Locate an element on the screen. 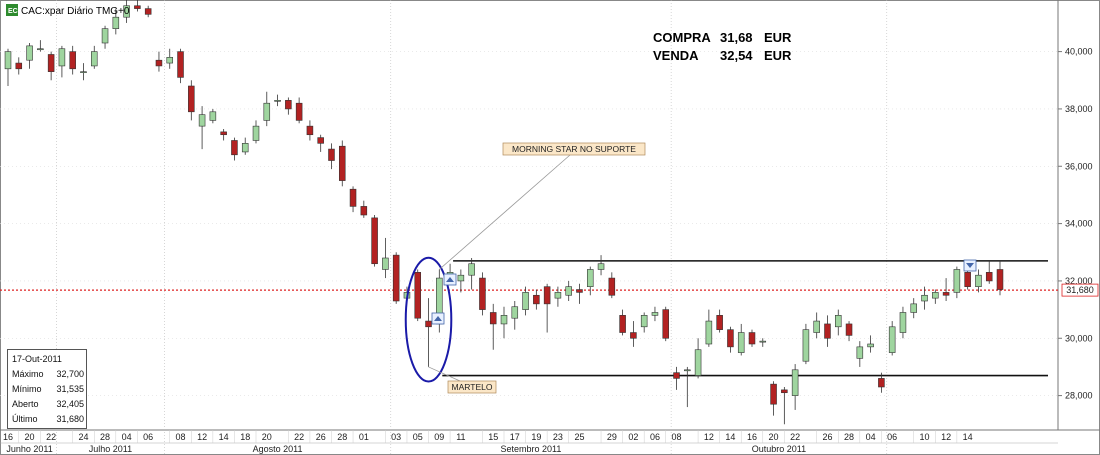 This screenshot has width=1100, height=455. annotation-leader-line is located at coordinates (505, 212).